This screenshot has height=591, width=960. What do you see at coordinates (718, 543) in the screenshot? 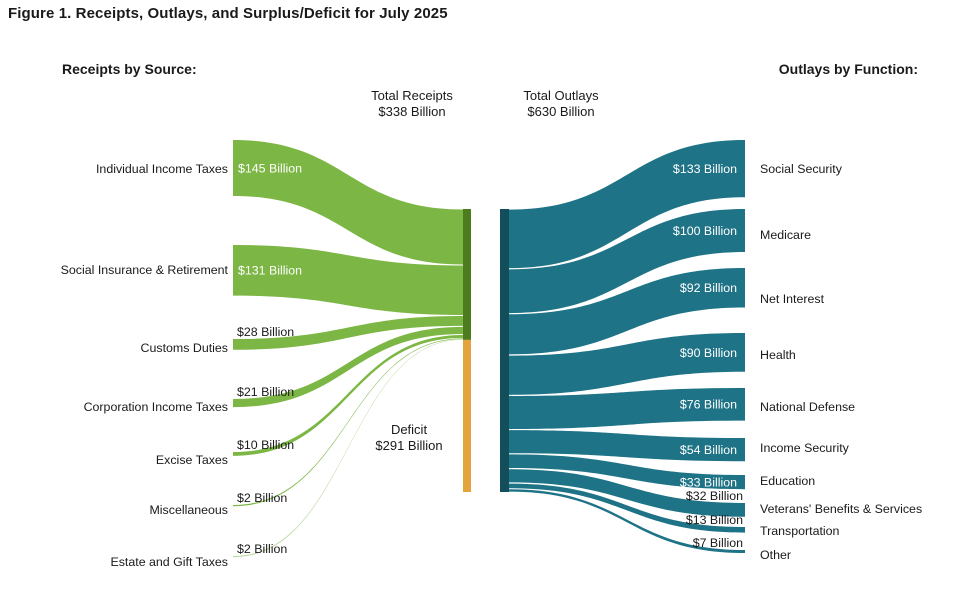
I see `value-other: $7 Billion` at bounding box center [718, 543].